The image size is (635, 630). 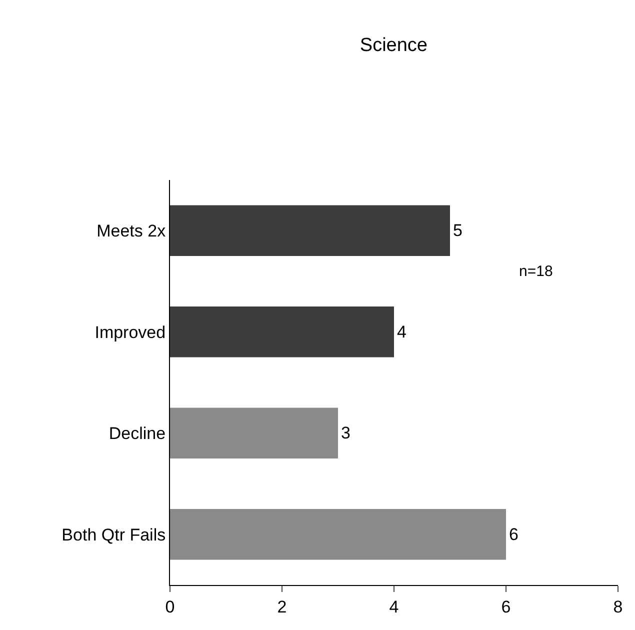 I want to click on data-label: 3, so click(x=345, y=433).